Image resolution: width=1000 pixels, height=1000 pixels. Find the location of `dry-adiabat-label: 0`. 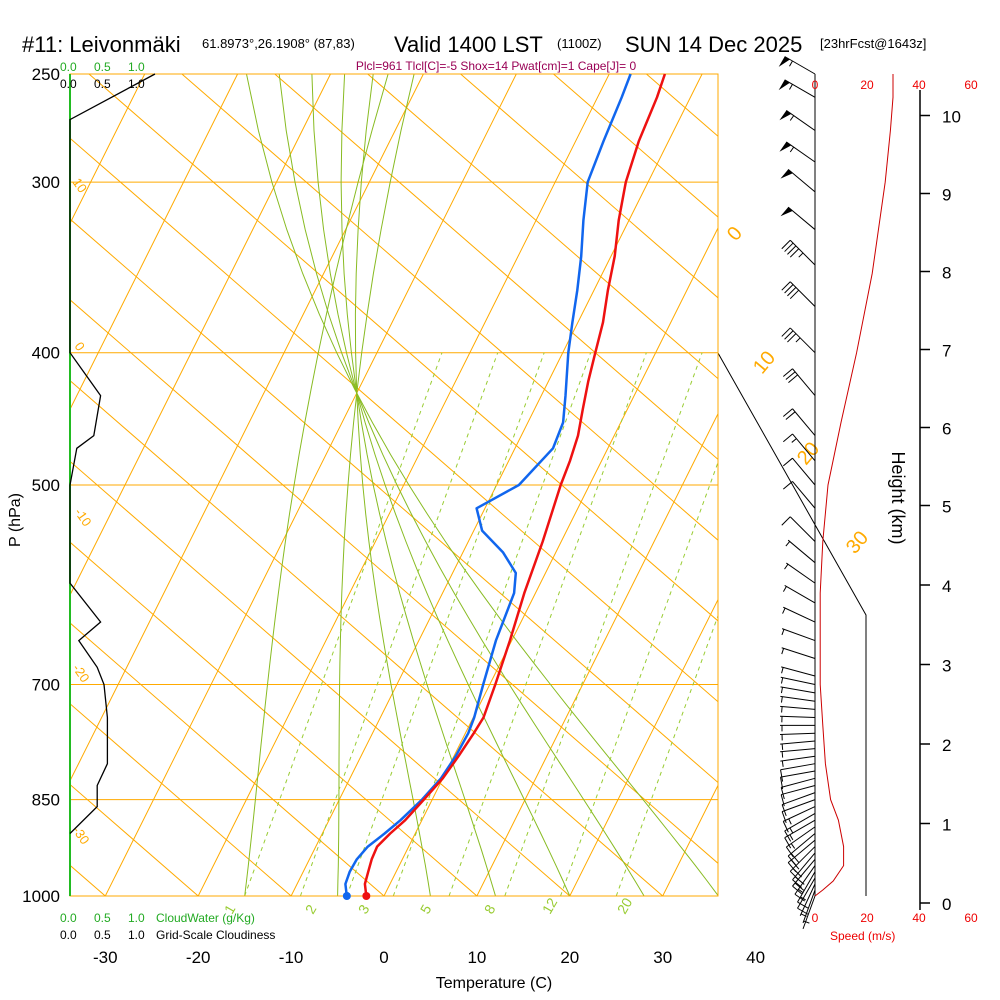

dry-adiabat-label: 0 is located at coordinates (80, 346).